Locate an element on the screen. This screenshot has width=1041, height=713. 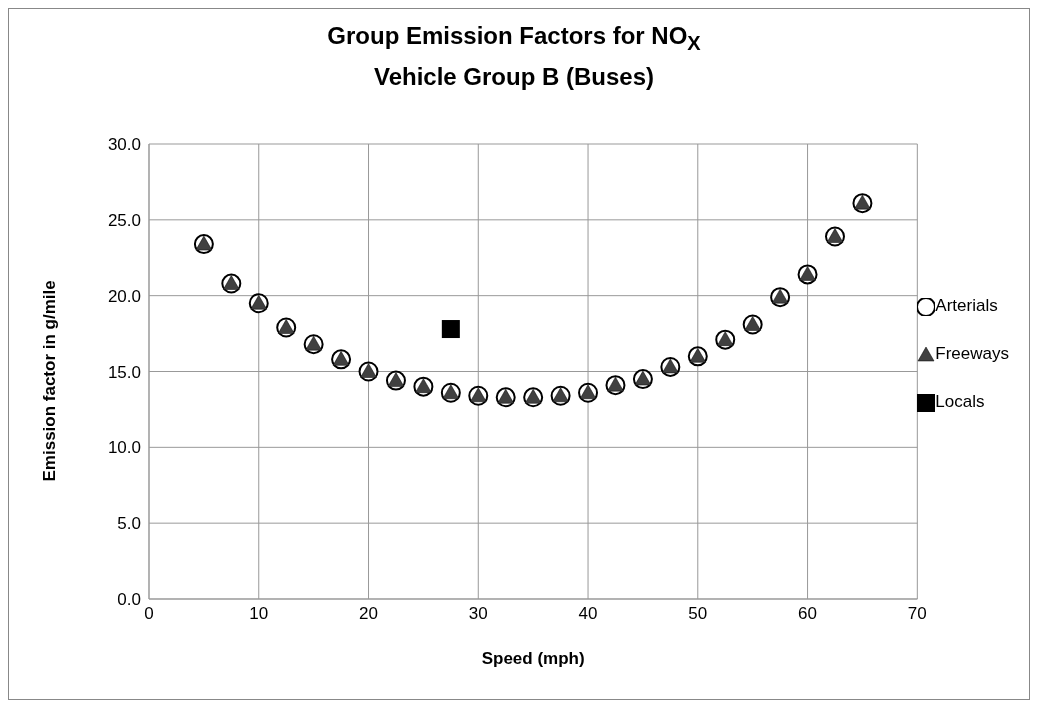
x-tick-label: 0 is located at coordinates (149, 614).